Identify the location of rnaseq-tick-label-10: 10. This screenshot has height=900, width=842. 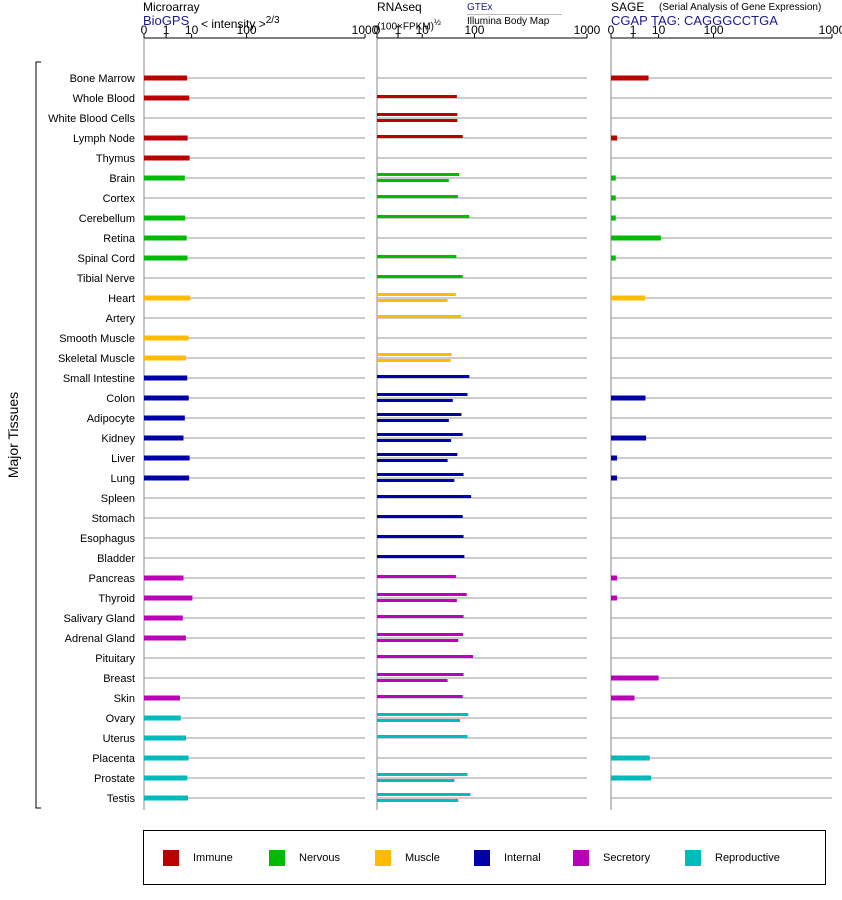
(423, 30).